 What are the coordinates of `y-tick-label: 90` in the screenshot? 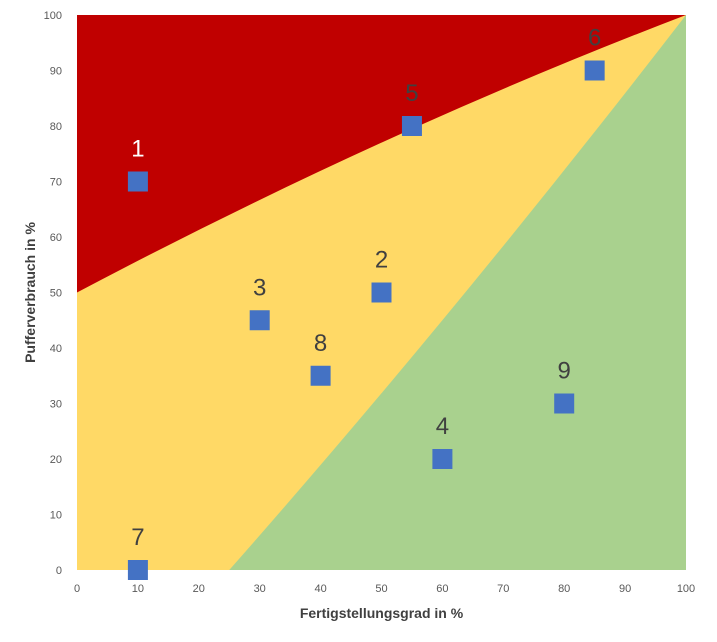 It's located at (56, 72).